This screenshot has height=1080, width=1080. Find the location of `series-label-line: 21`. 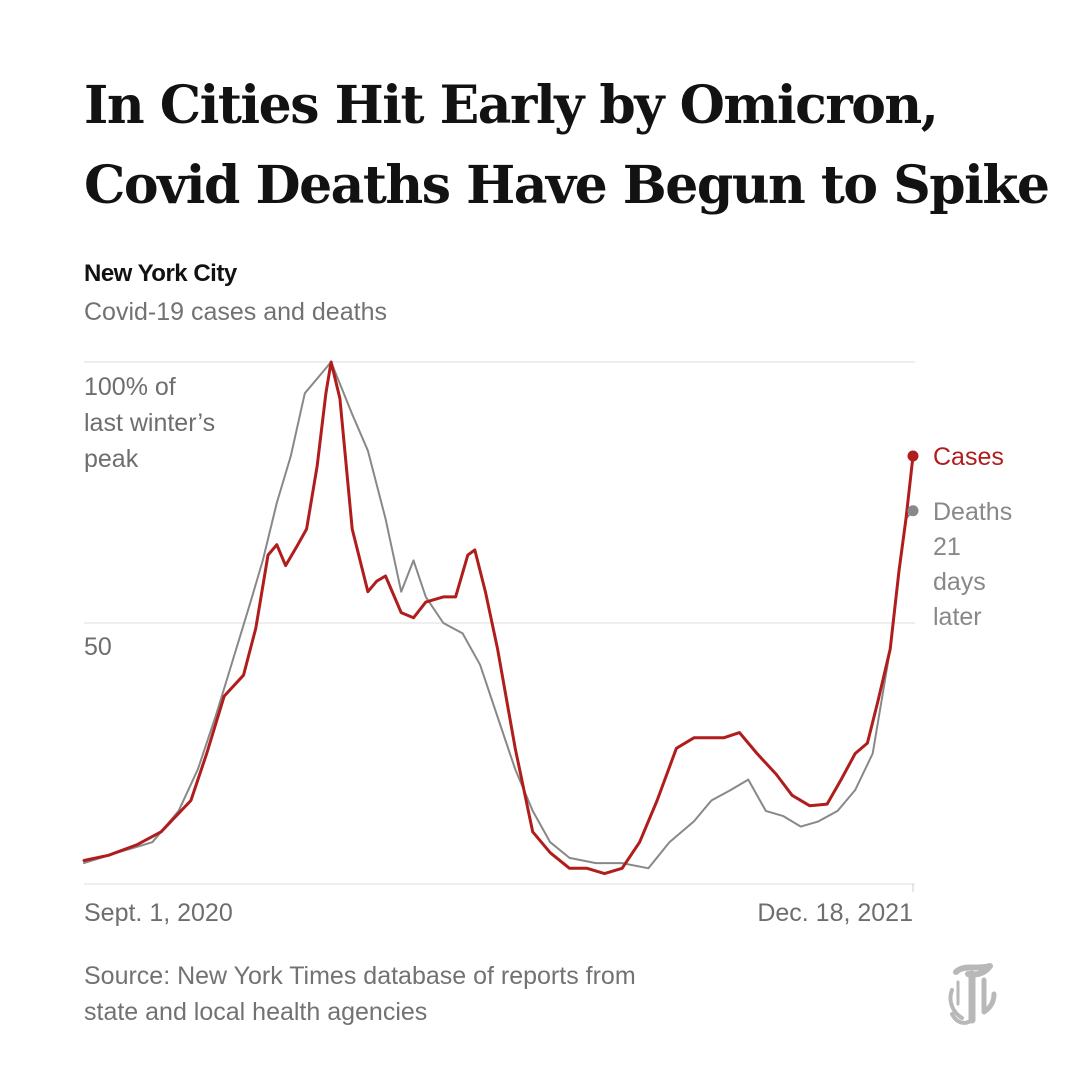

series-label-line: 21 is located at coordinates (947, 547).